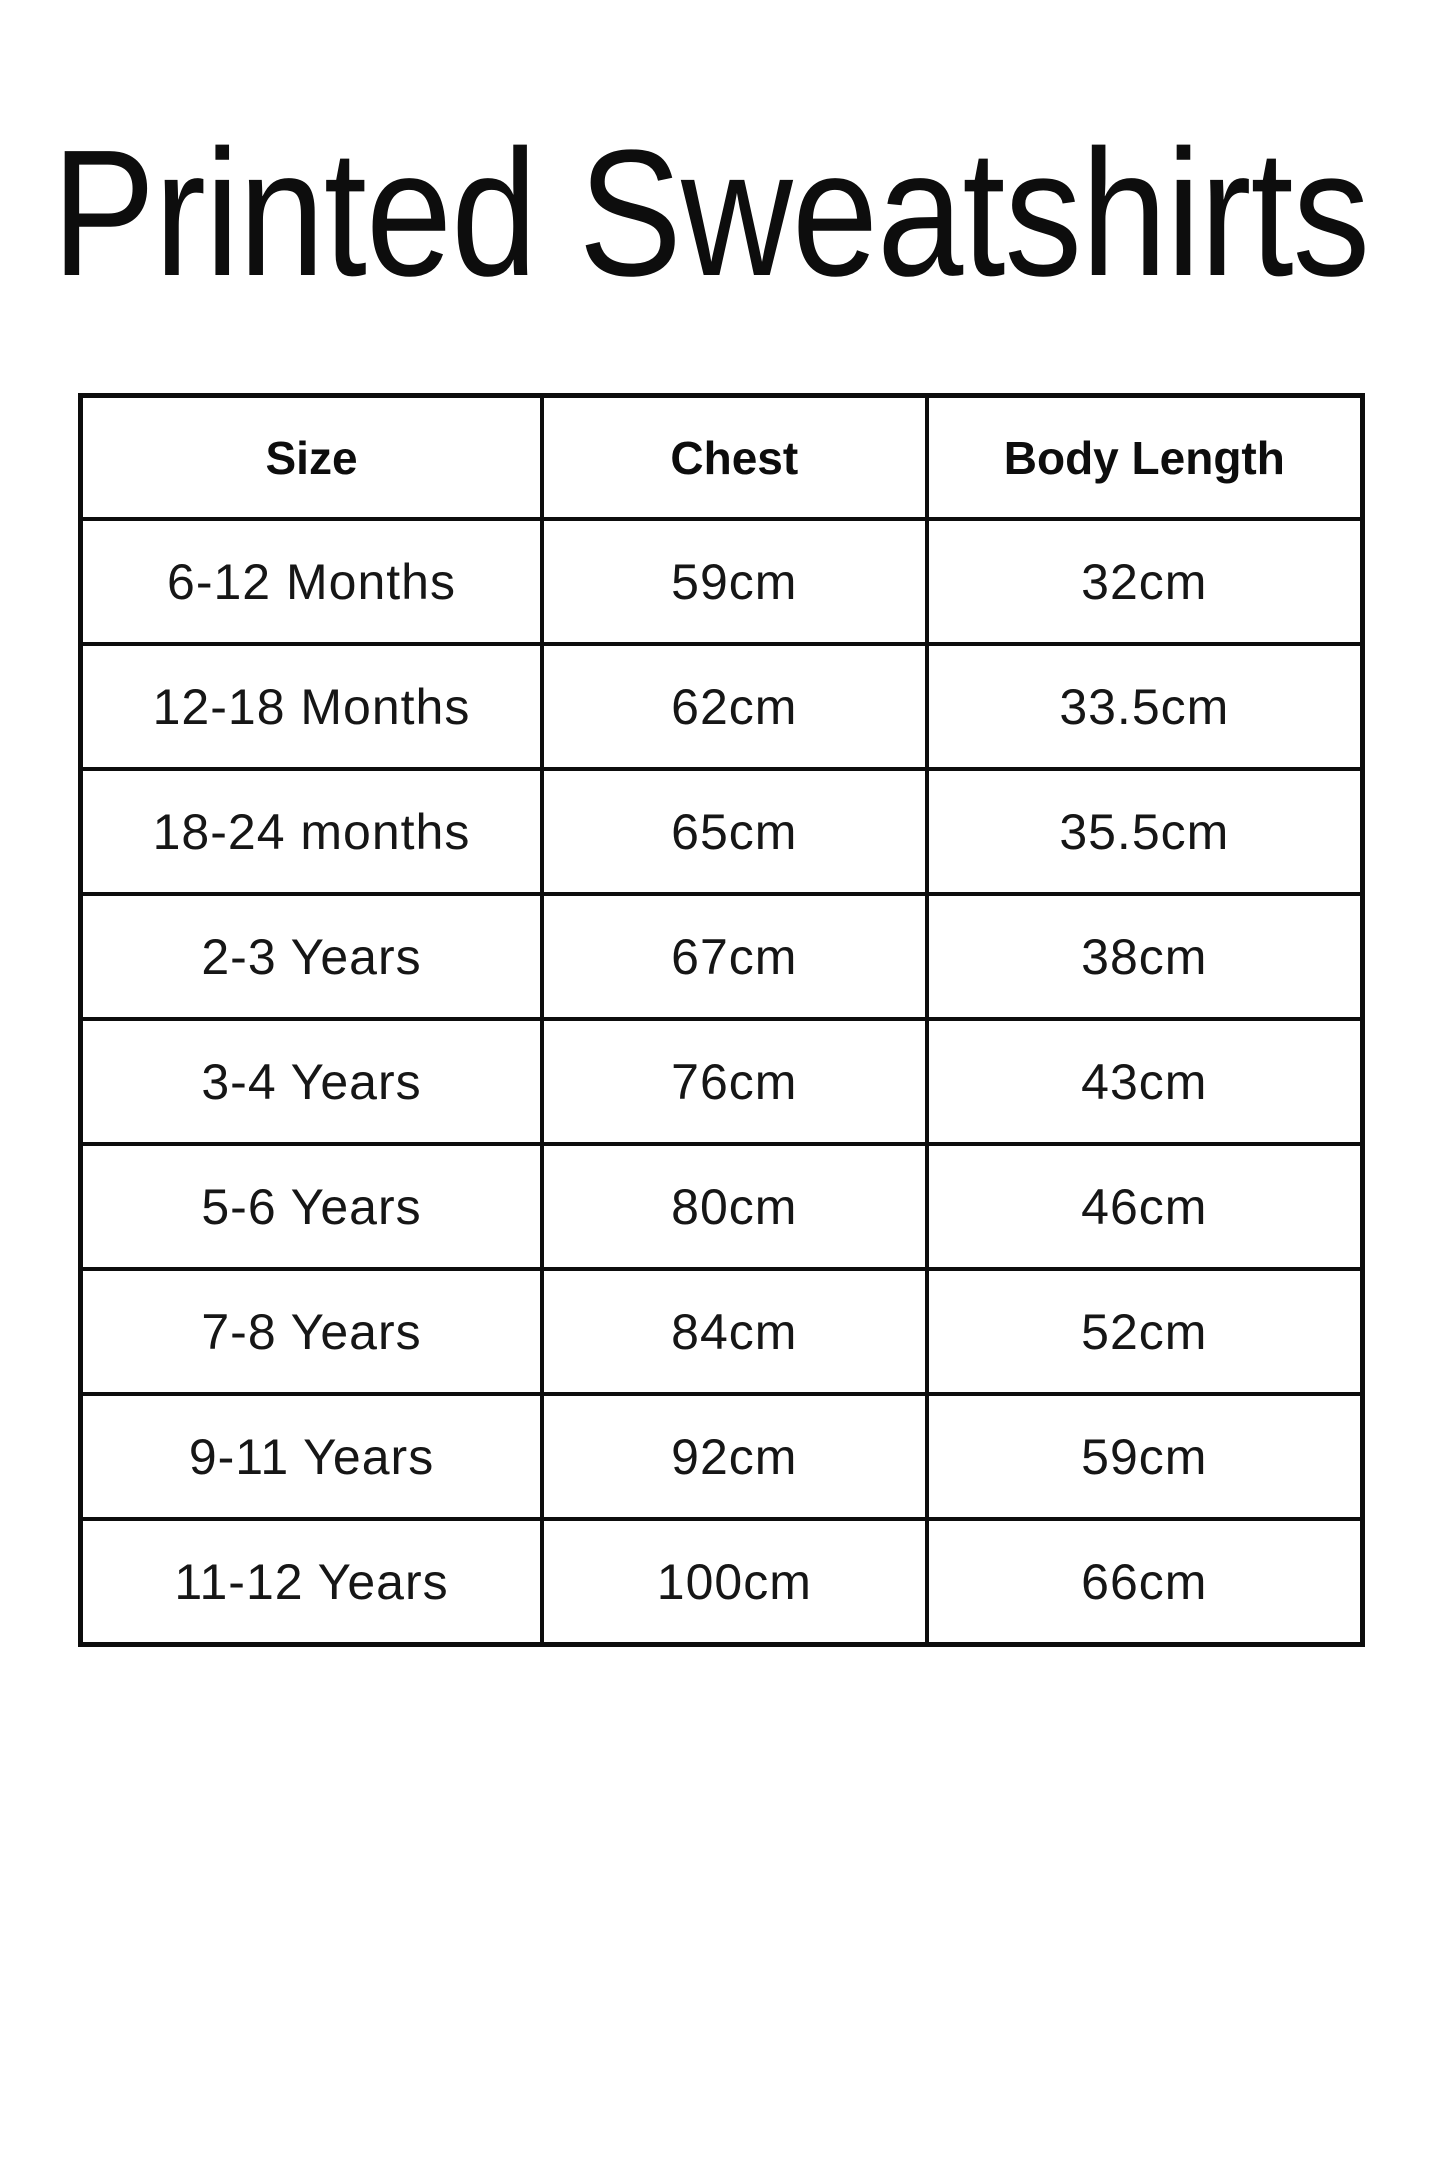 This screenshot has height=2168, width=1445. What do you see at coordinates (734, 1582) in the screenshot?
I see `table-cell-chest: 100cm` at bounding box center [734, 1582].